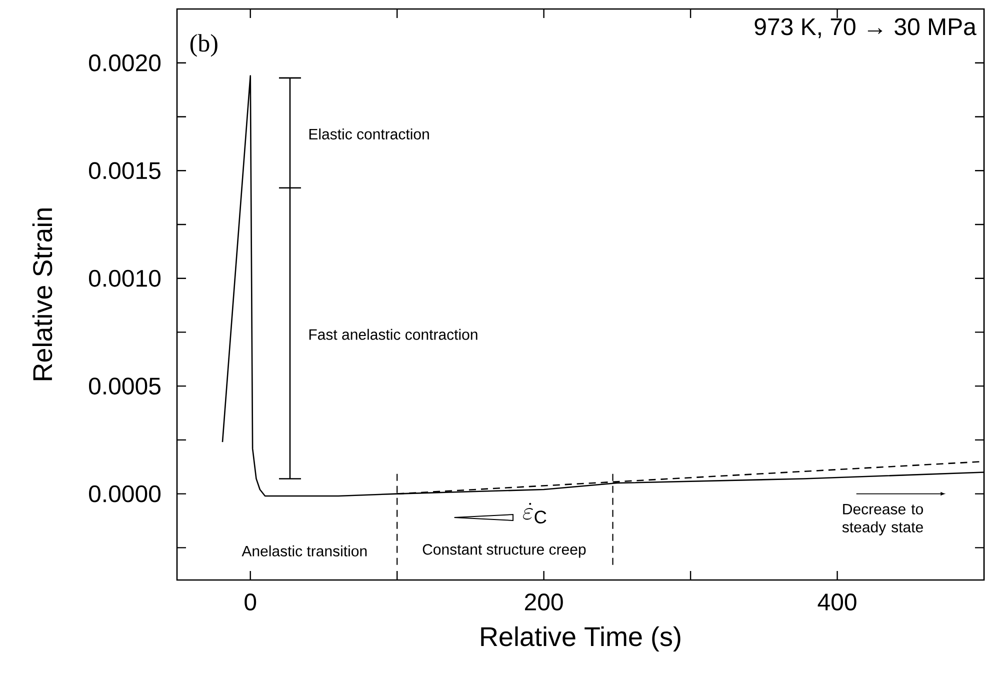 This screenshot has height=673, width=985. Describe the element at coordinates (580, 639) in the screenshot. I see `x-axis-title: Relative Time (s)` at that location.